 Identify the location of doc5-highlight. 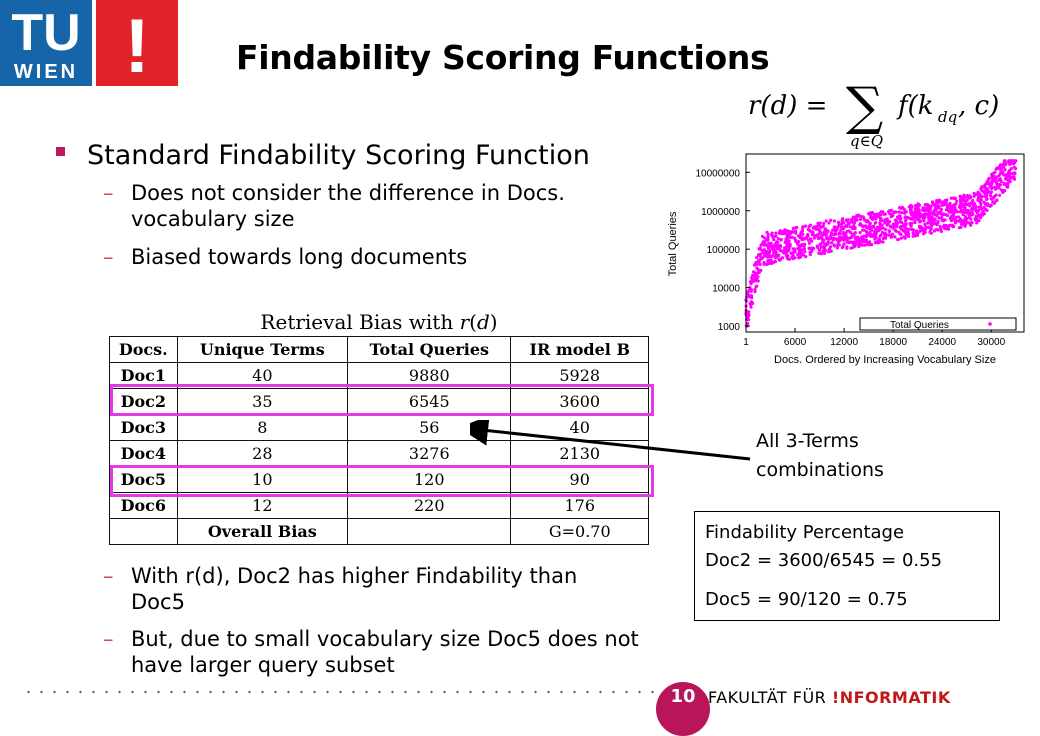
(382, 481).